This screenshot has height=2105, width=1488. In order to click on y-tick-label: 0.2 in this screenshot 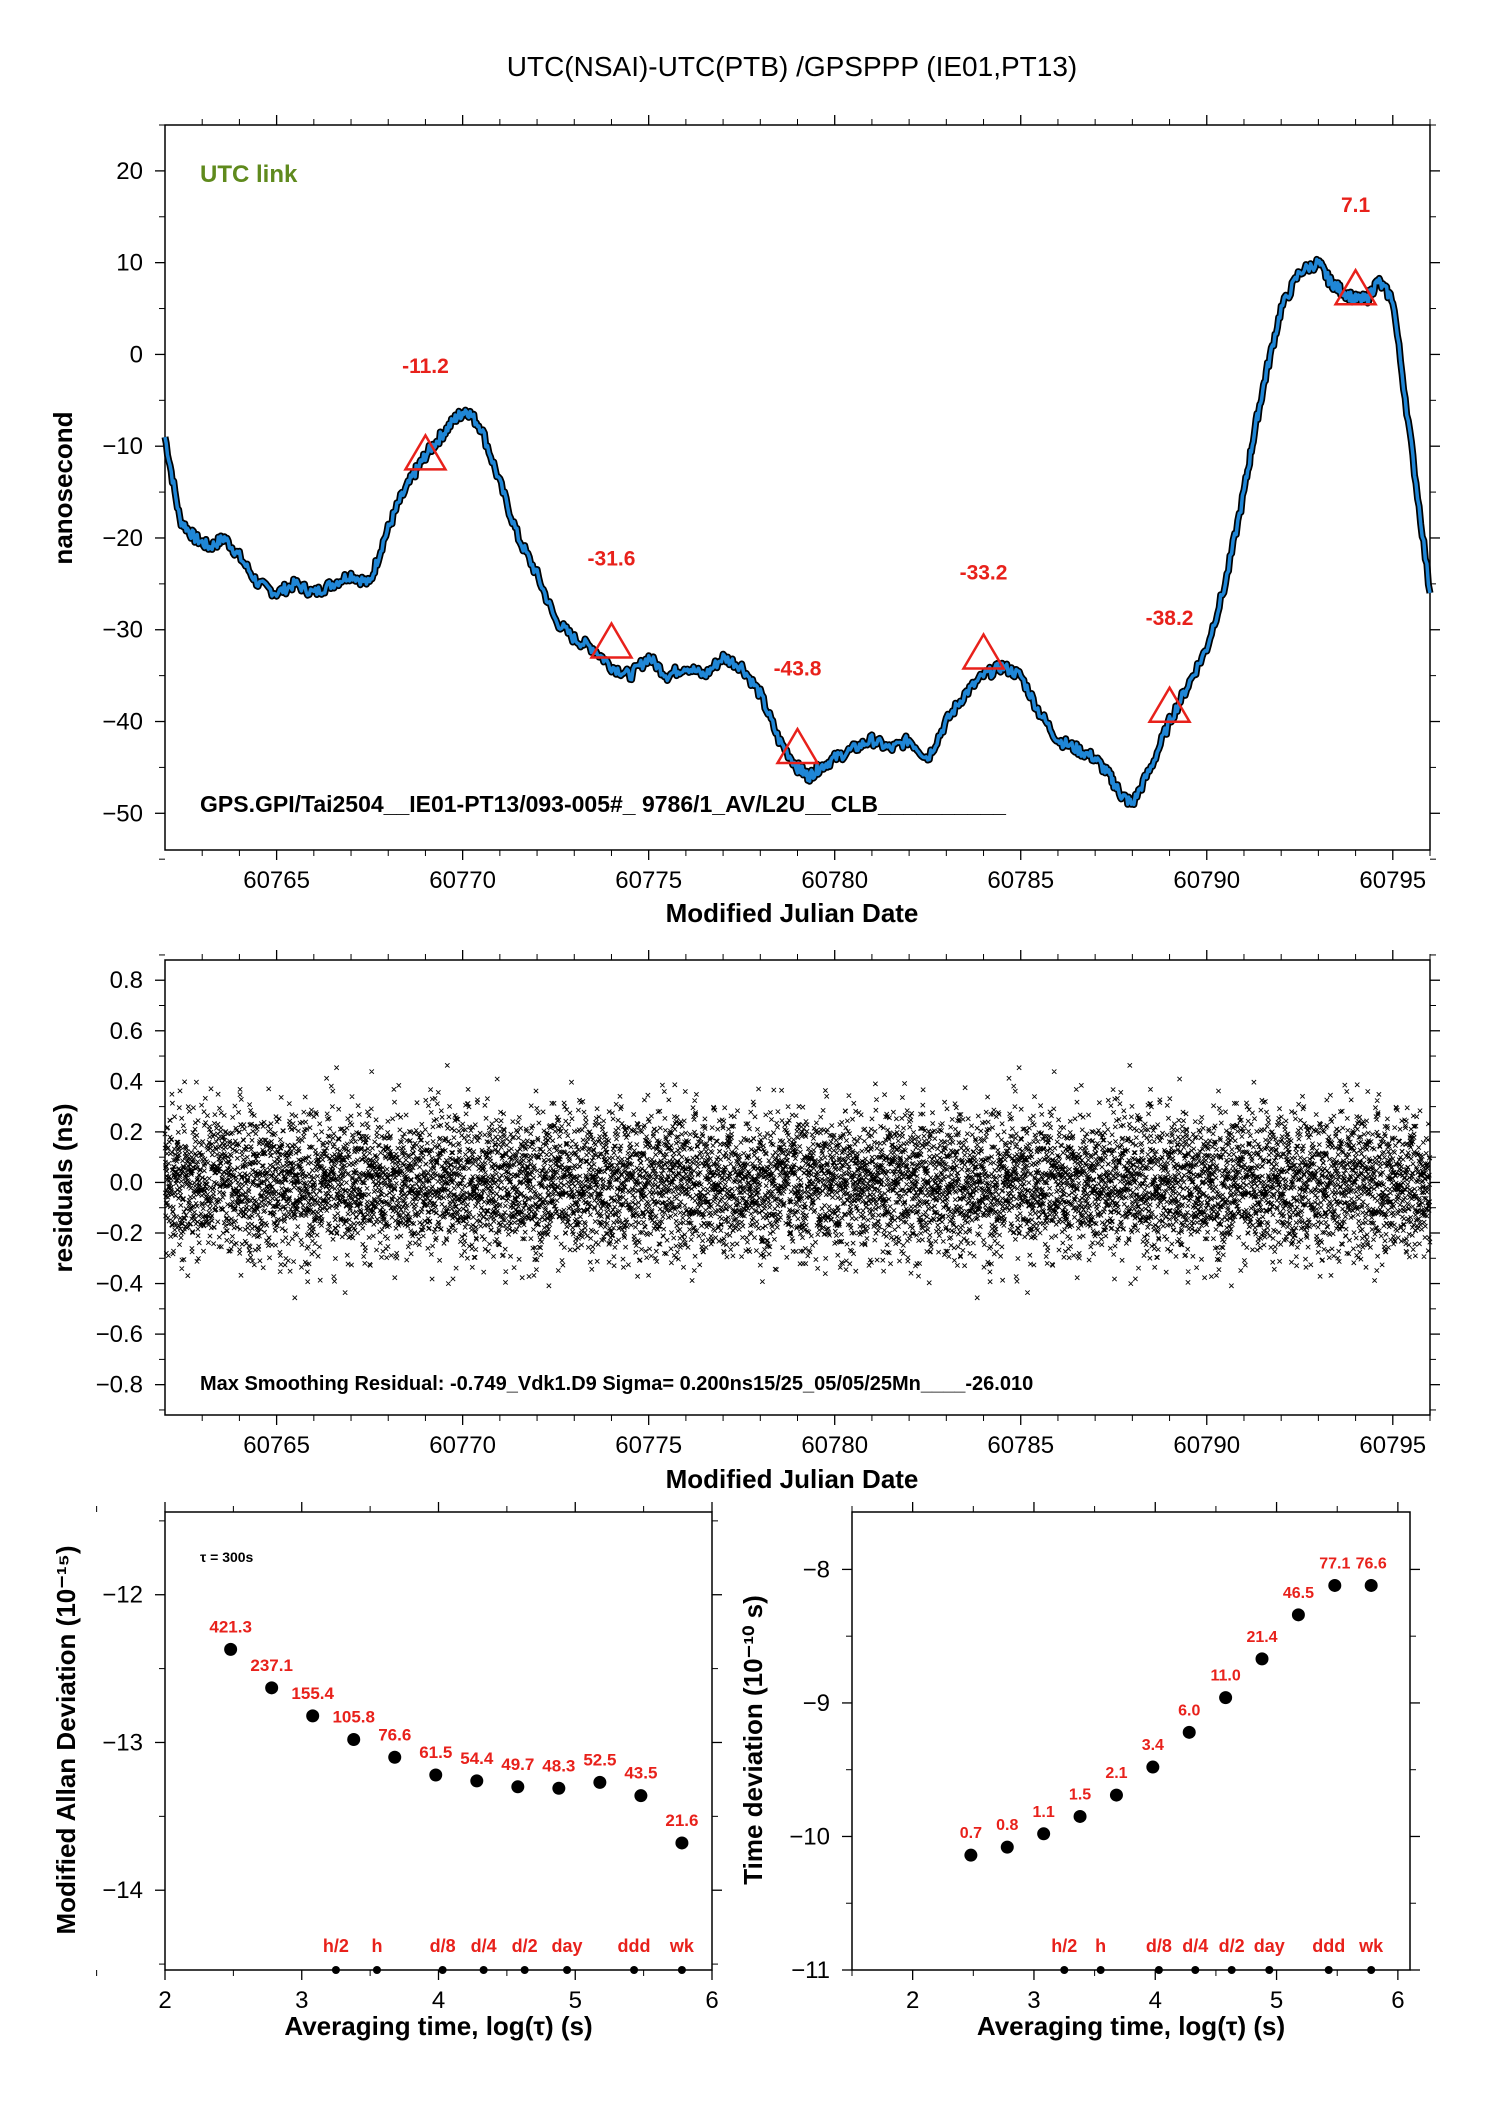, I will do `click(126, 1132)`.